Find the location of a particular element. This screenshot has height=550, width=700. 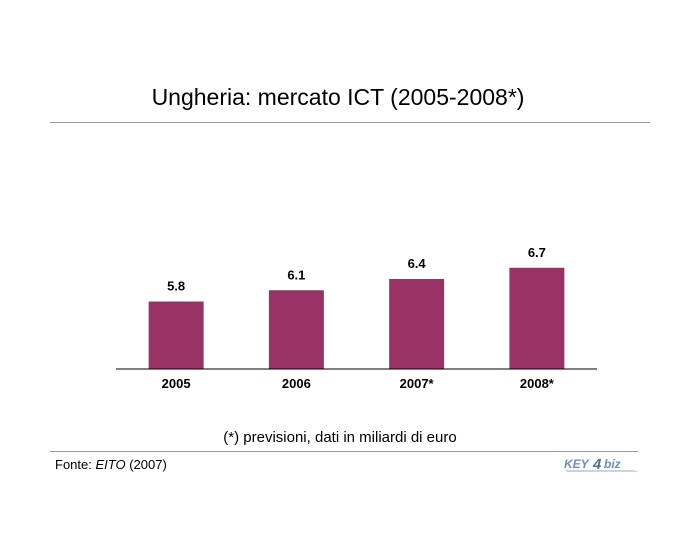

logo-text-4: 4 is located at coordinates (597, 464).